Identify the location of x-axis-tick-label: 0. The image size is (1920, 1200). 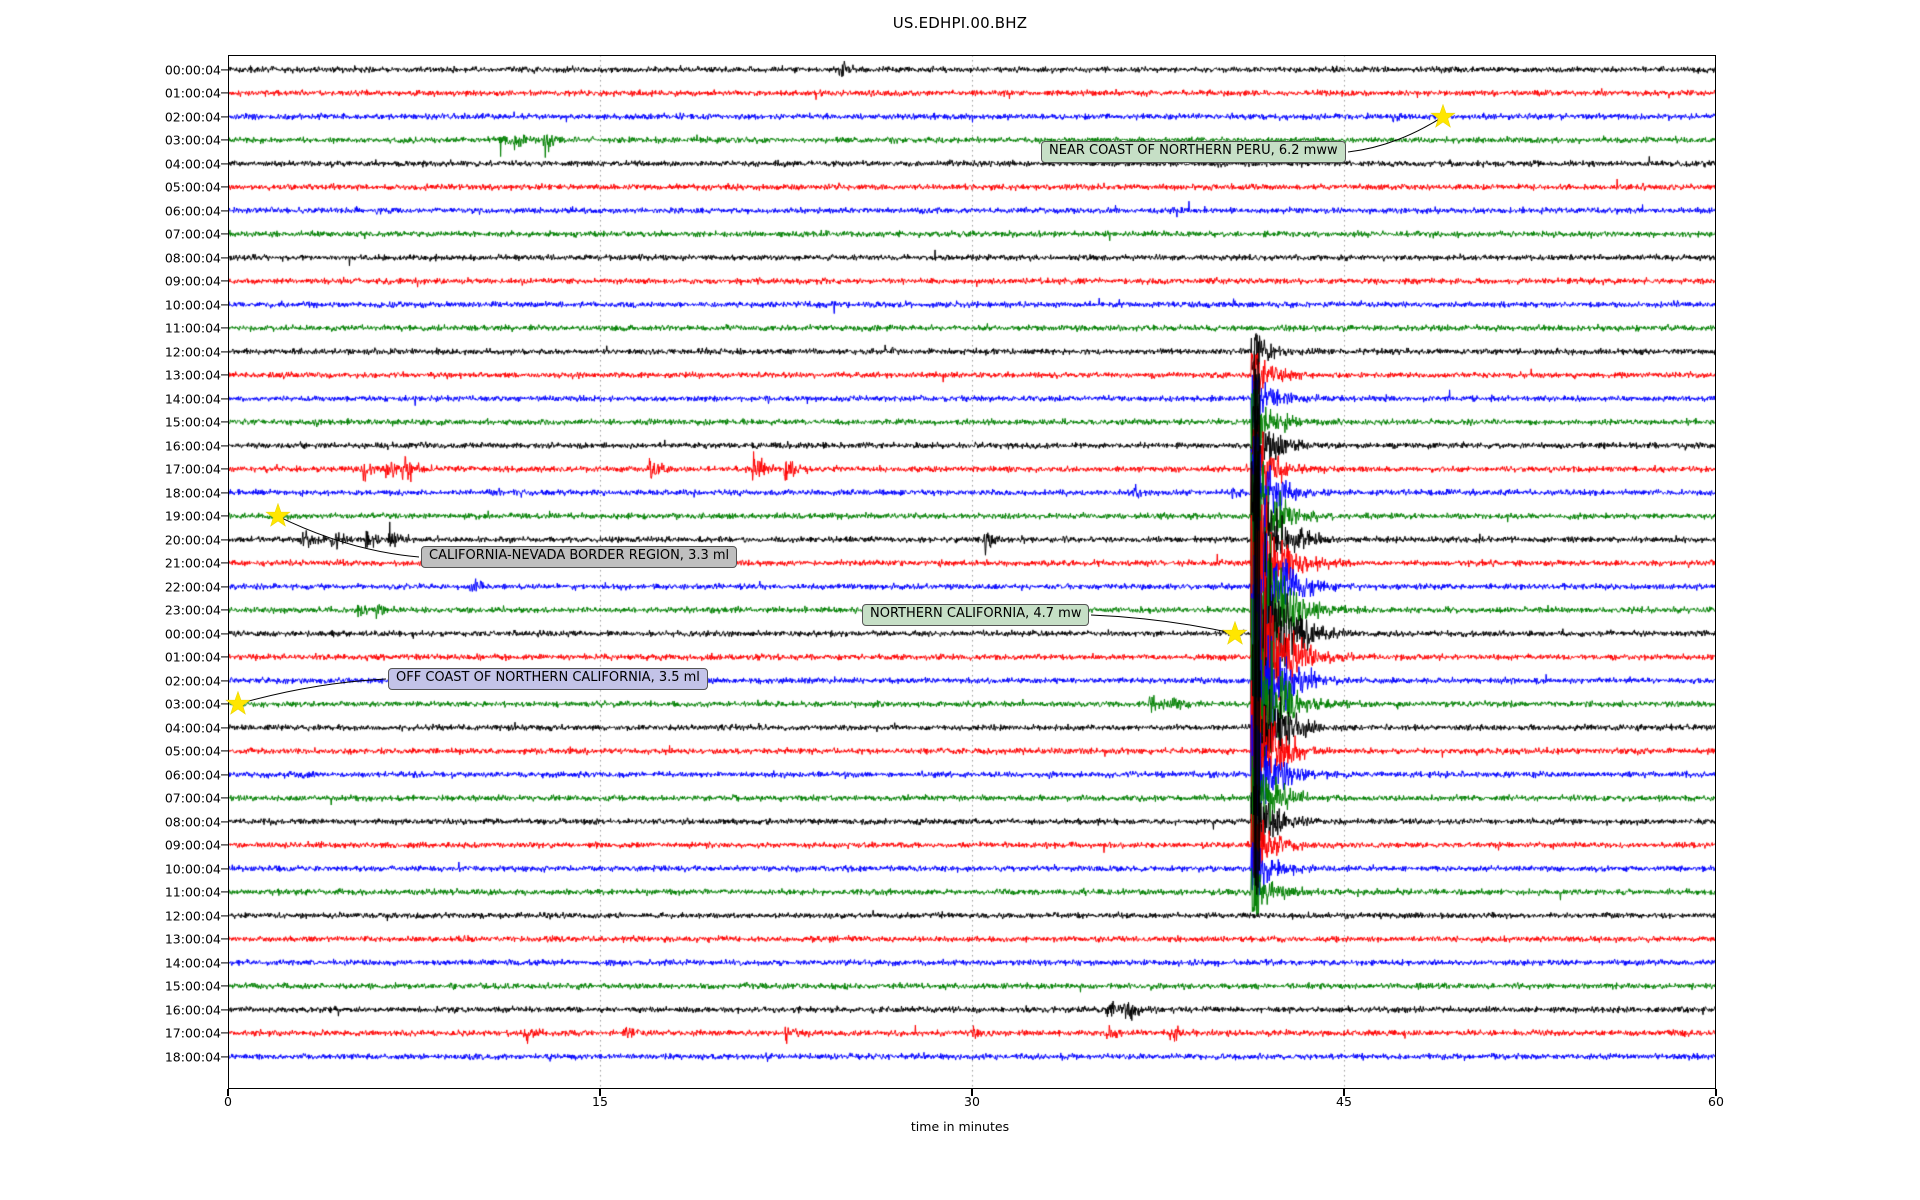
(228, 1101).